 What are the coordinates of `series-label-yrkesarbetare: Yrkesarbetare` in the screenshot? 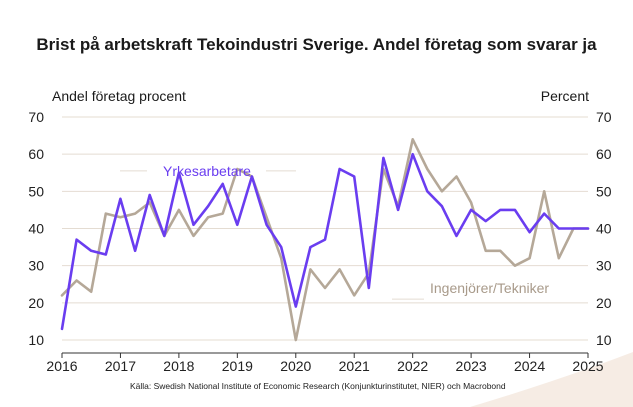 It's located at (207, 171).